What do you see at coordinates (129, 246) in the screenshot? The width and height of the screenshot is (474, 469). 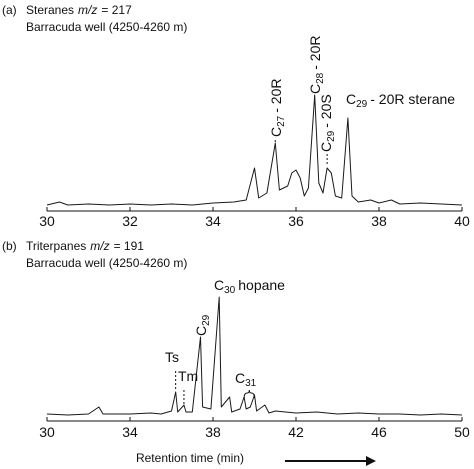 I see `title-rest: = 191` at bounding box center [129, 246].